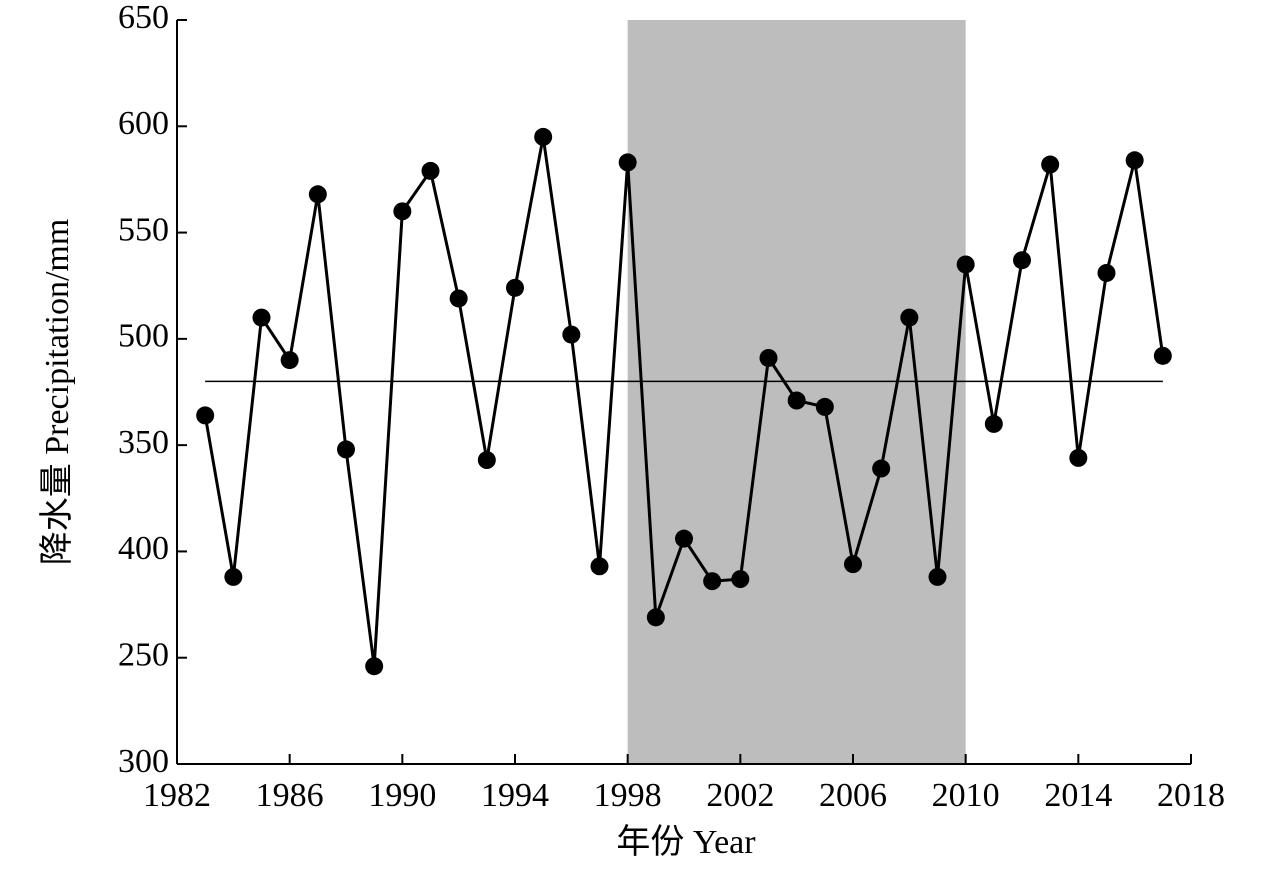 The width and height of the screenshot is (1276, 874). I want to click on x-tick-label: 2006, so click(853, 795).